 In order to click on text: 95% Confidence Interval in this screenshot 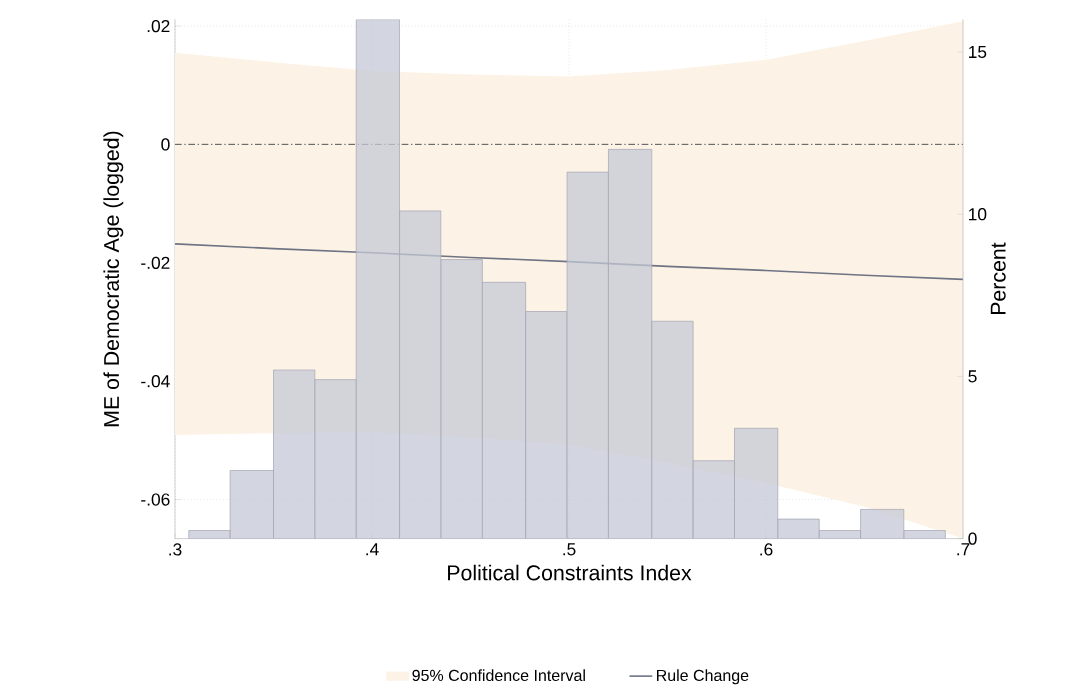, I will do `click(498, 675)`.